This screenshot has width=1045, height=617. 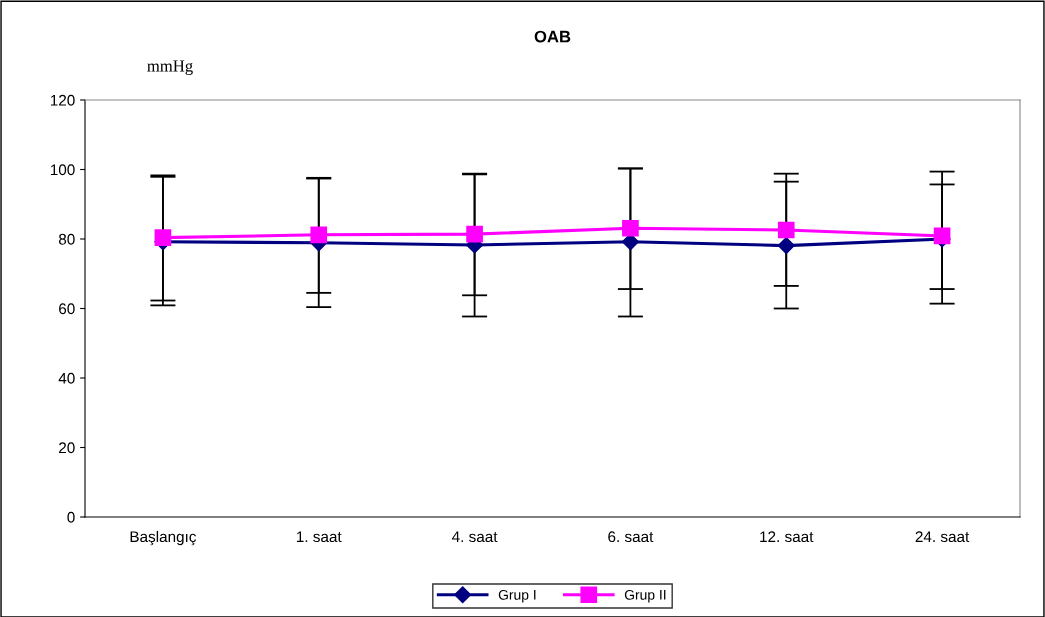 I want to click on x-tick-label: 24. saat, so click(x=942, y=537).